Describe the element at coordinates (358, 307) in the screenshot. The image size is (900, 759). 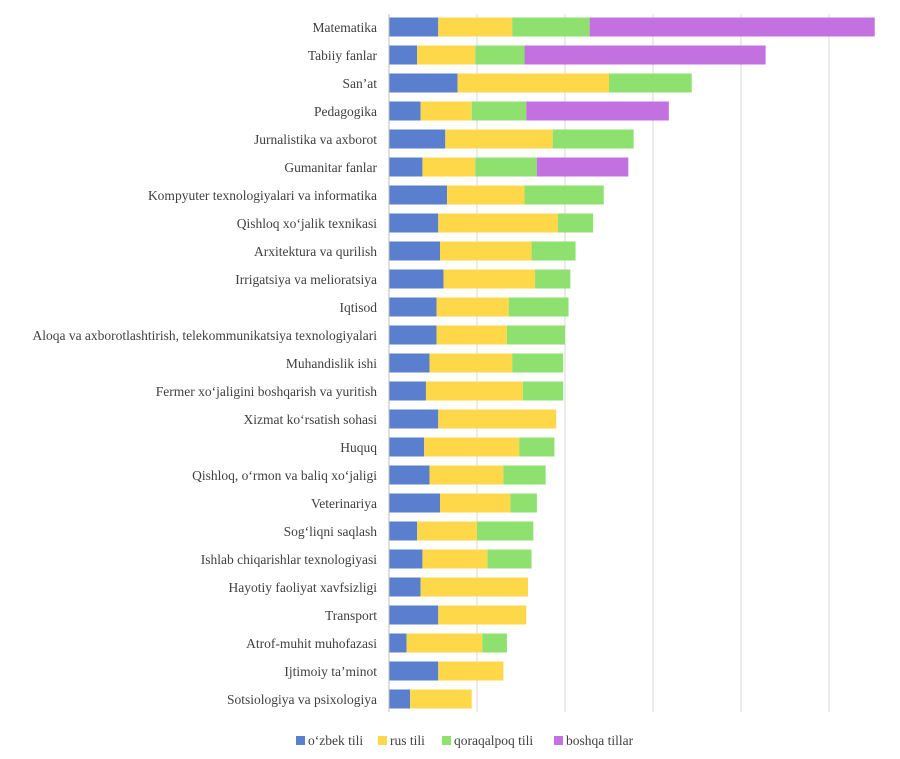
I see `category-label: Iqtisod` at that location.